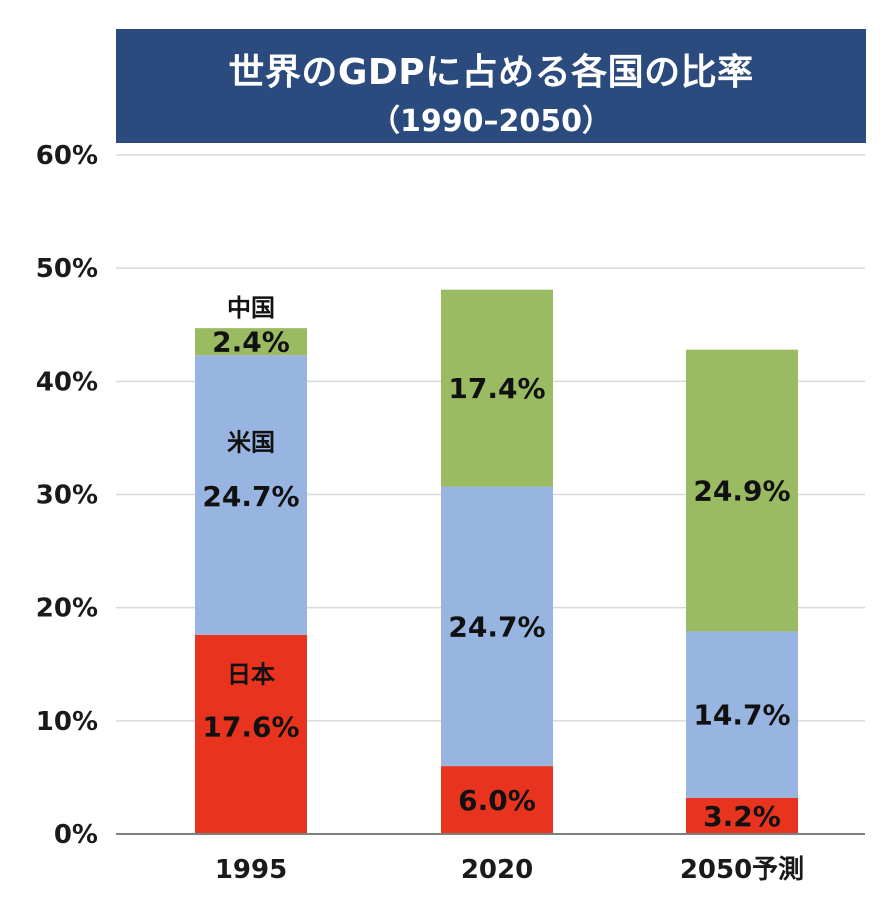 This screenshot has width=882, height=910. Describe the element at coordinates (491, 121) in the screenshot. I see `chart-subtitle: （1990–2050）` at that location.